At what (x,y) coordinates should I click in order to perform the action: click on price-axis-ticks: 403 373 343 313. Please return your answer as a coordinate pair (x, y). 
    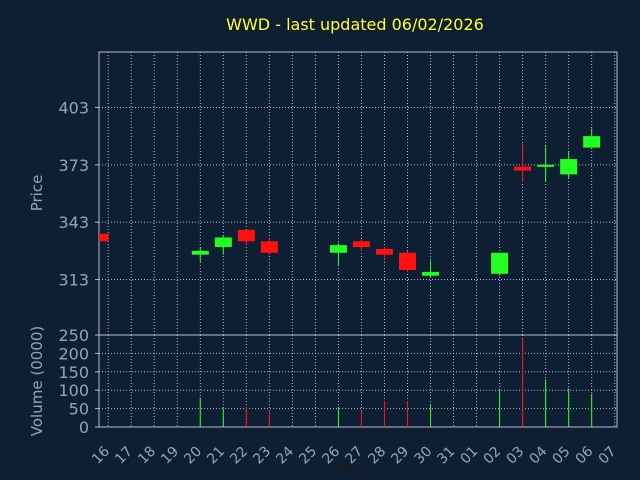
    Looking at the image, I should click on (78, 194).